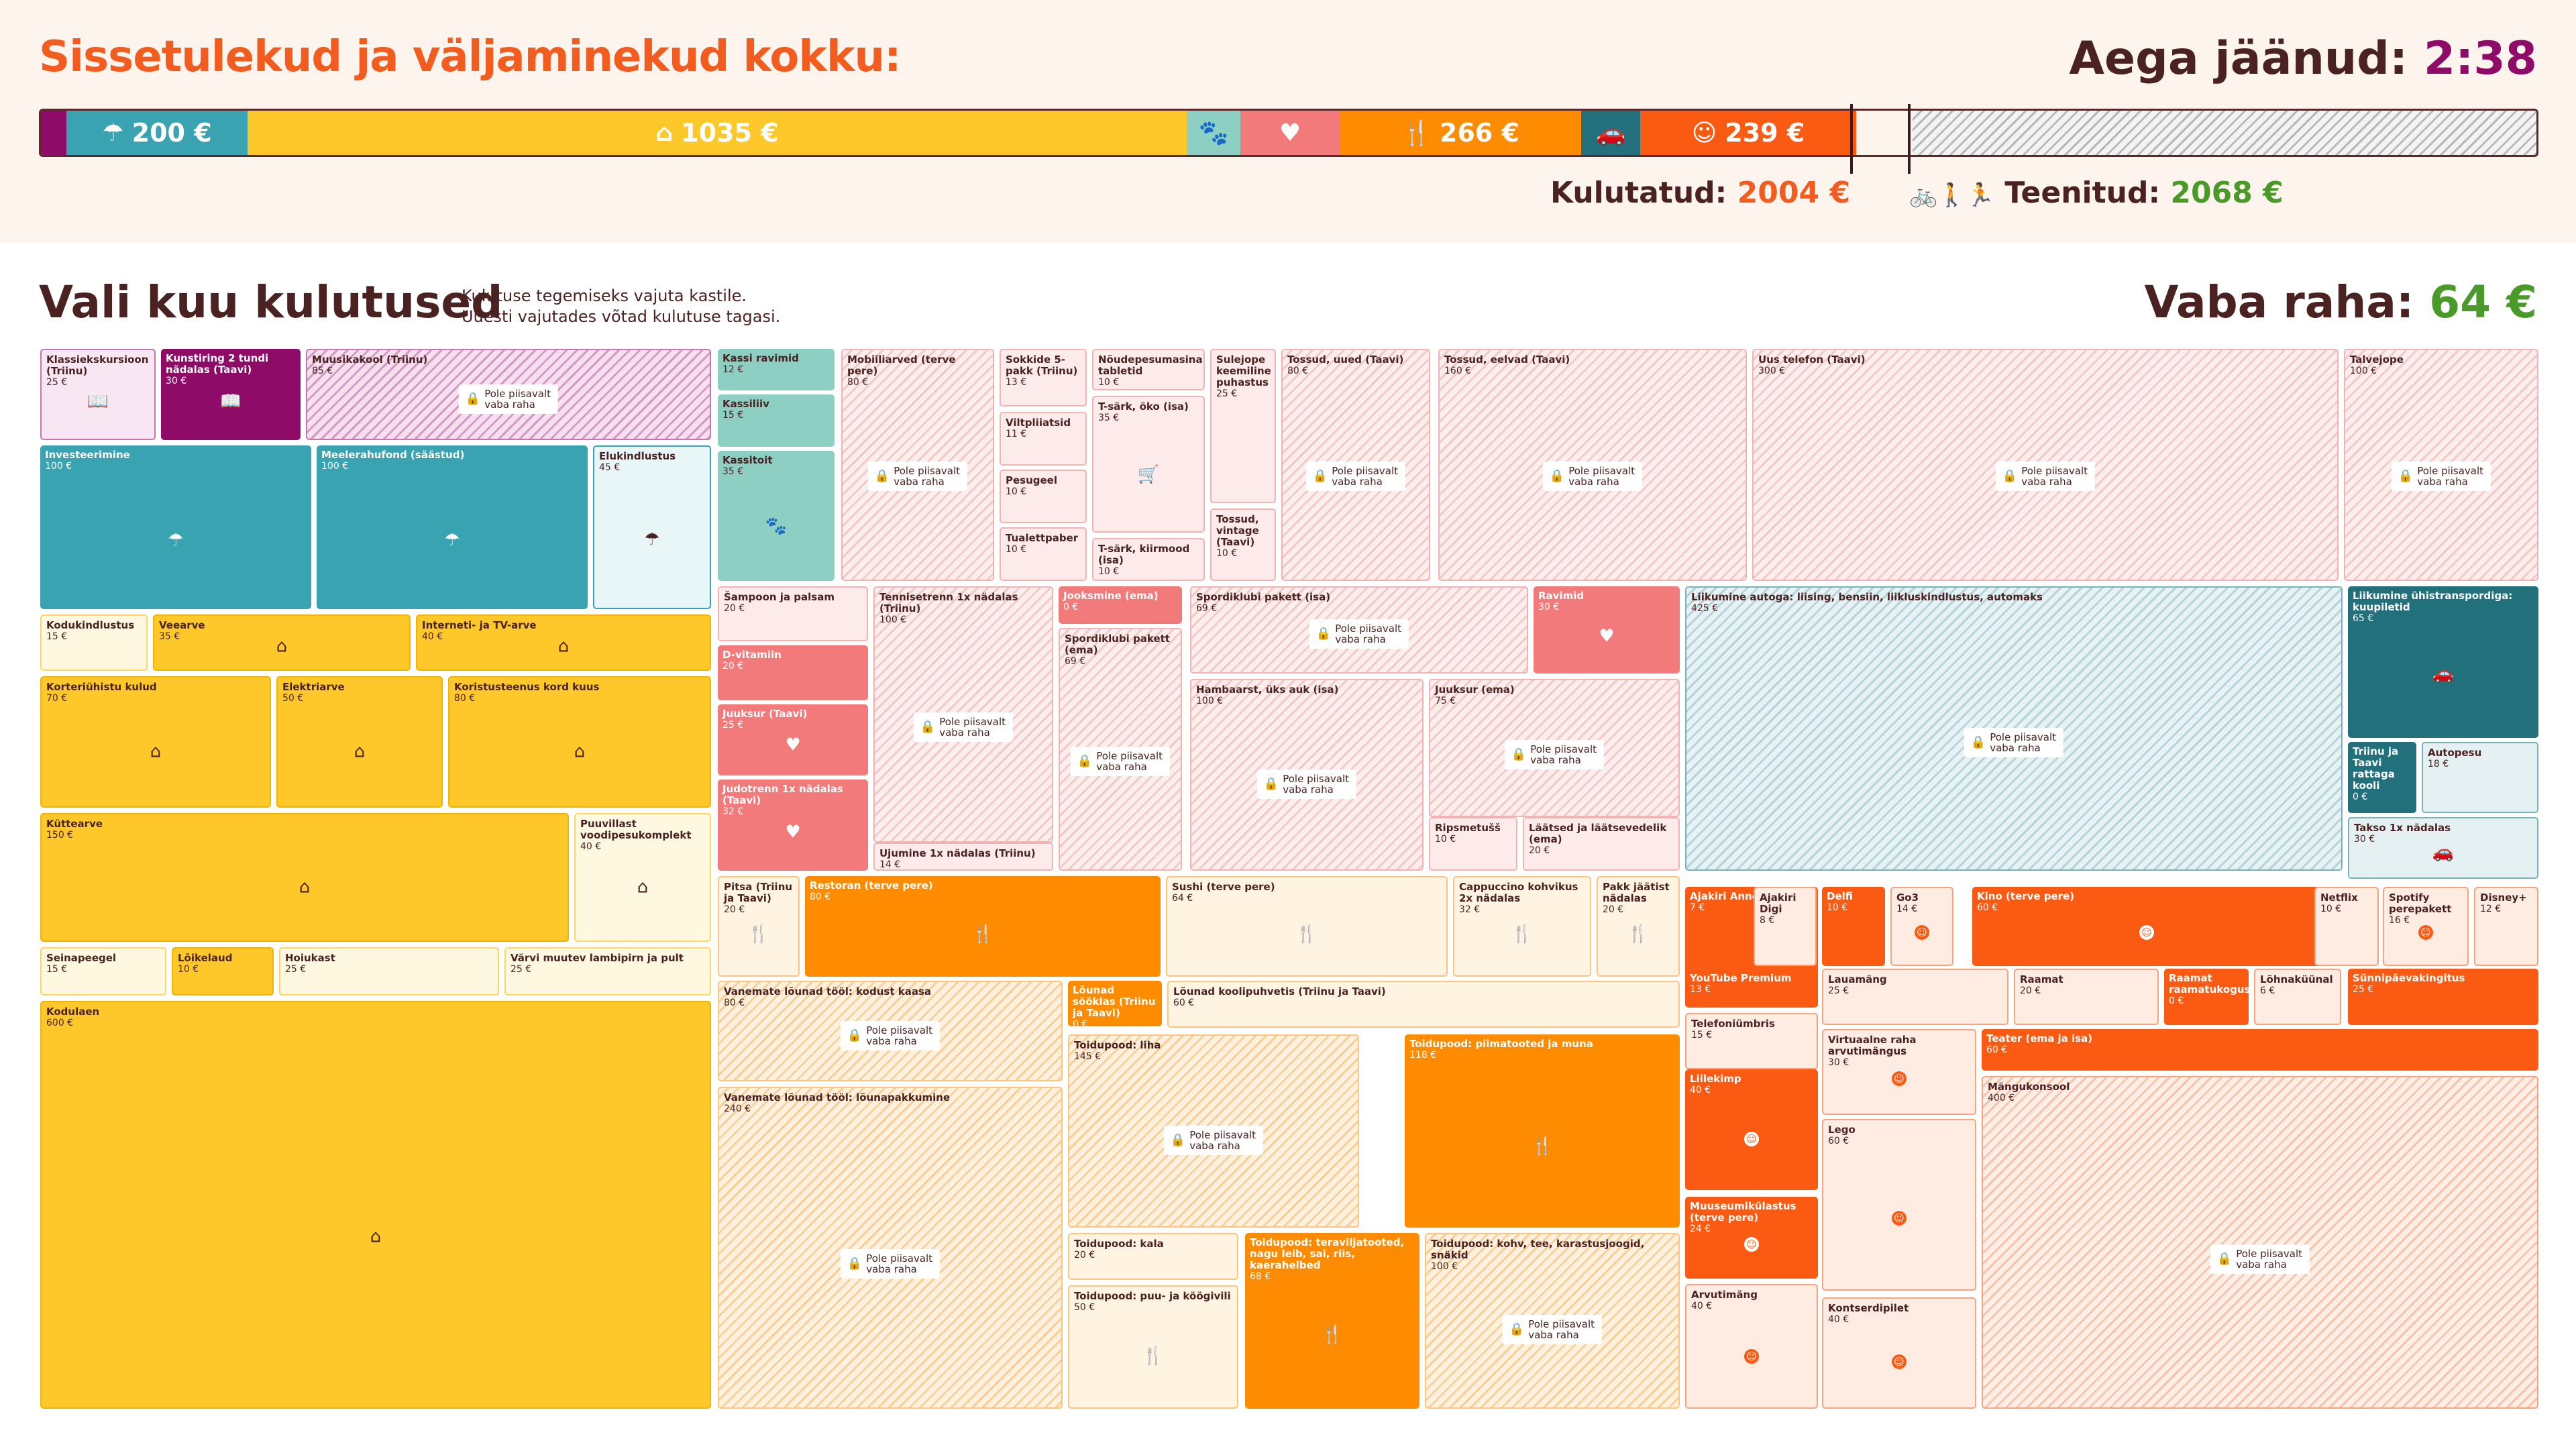 This screenshot has width=2576, height=1449. Describe the element at coordinates (1522, 926) in the screenshot. I see `expense-tile: Cappuccino kohvikus 2x nädalas 32 € 🍴` at that location.